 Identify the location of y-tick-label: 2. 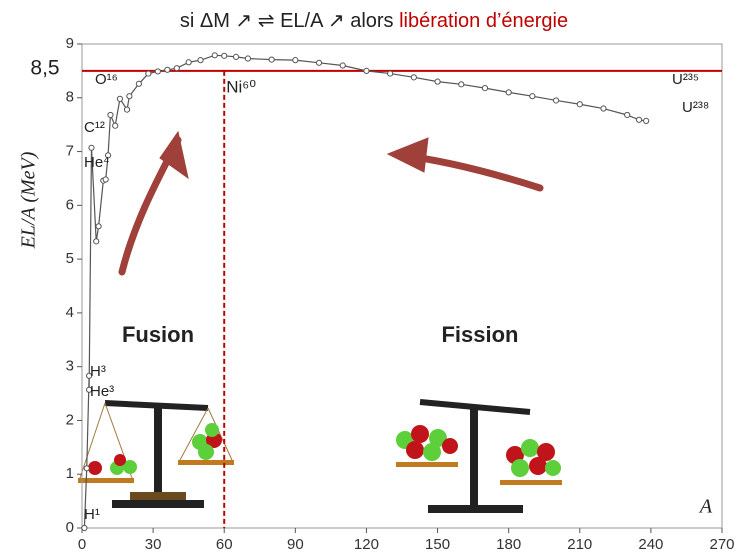
(70, 419).